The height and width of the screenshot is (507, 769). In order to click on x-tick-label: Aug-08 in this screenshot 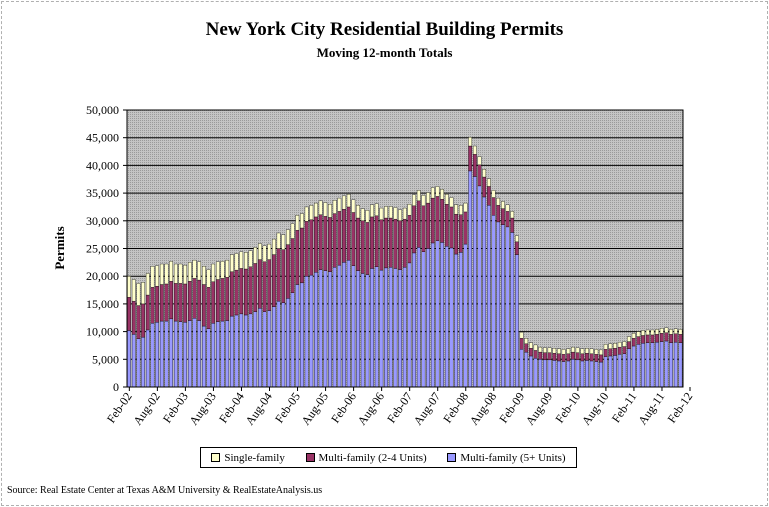, I will do `click(483, 409)`.